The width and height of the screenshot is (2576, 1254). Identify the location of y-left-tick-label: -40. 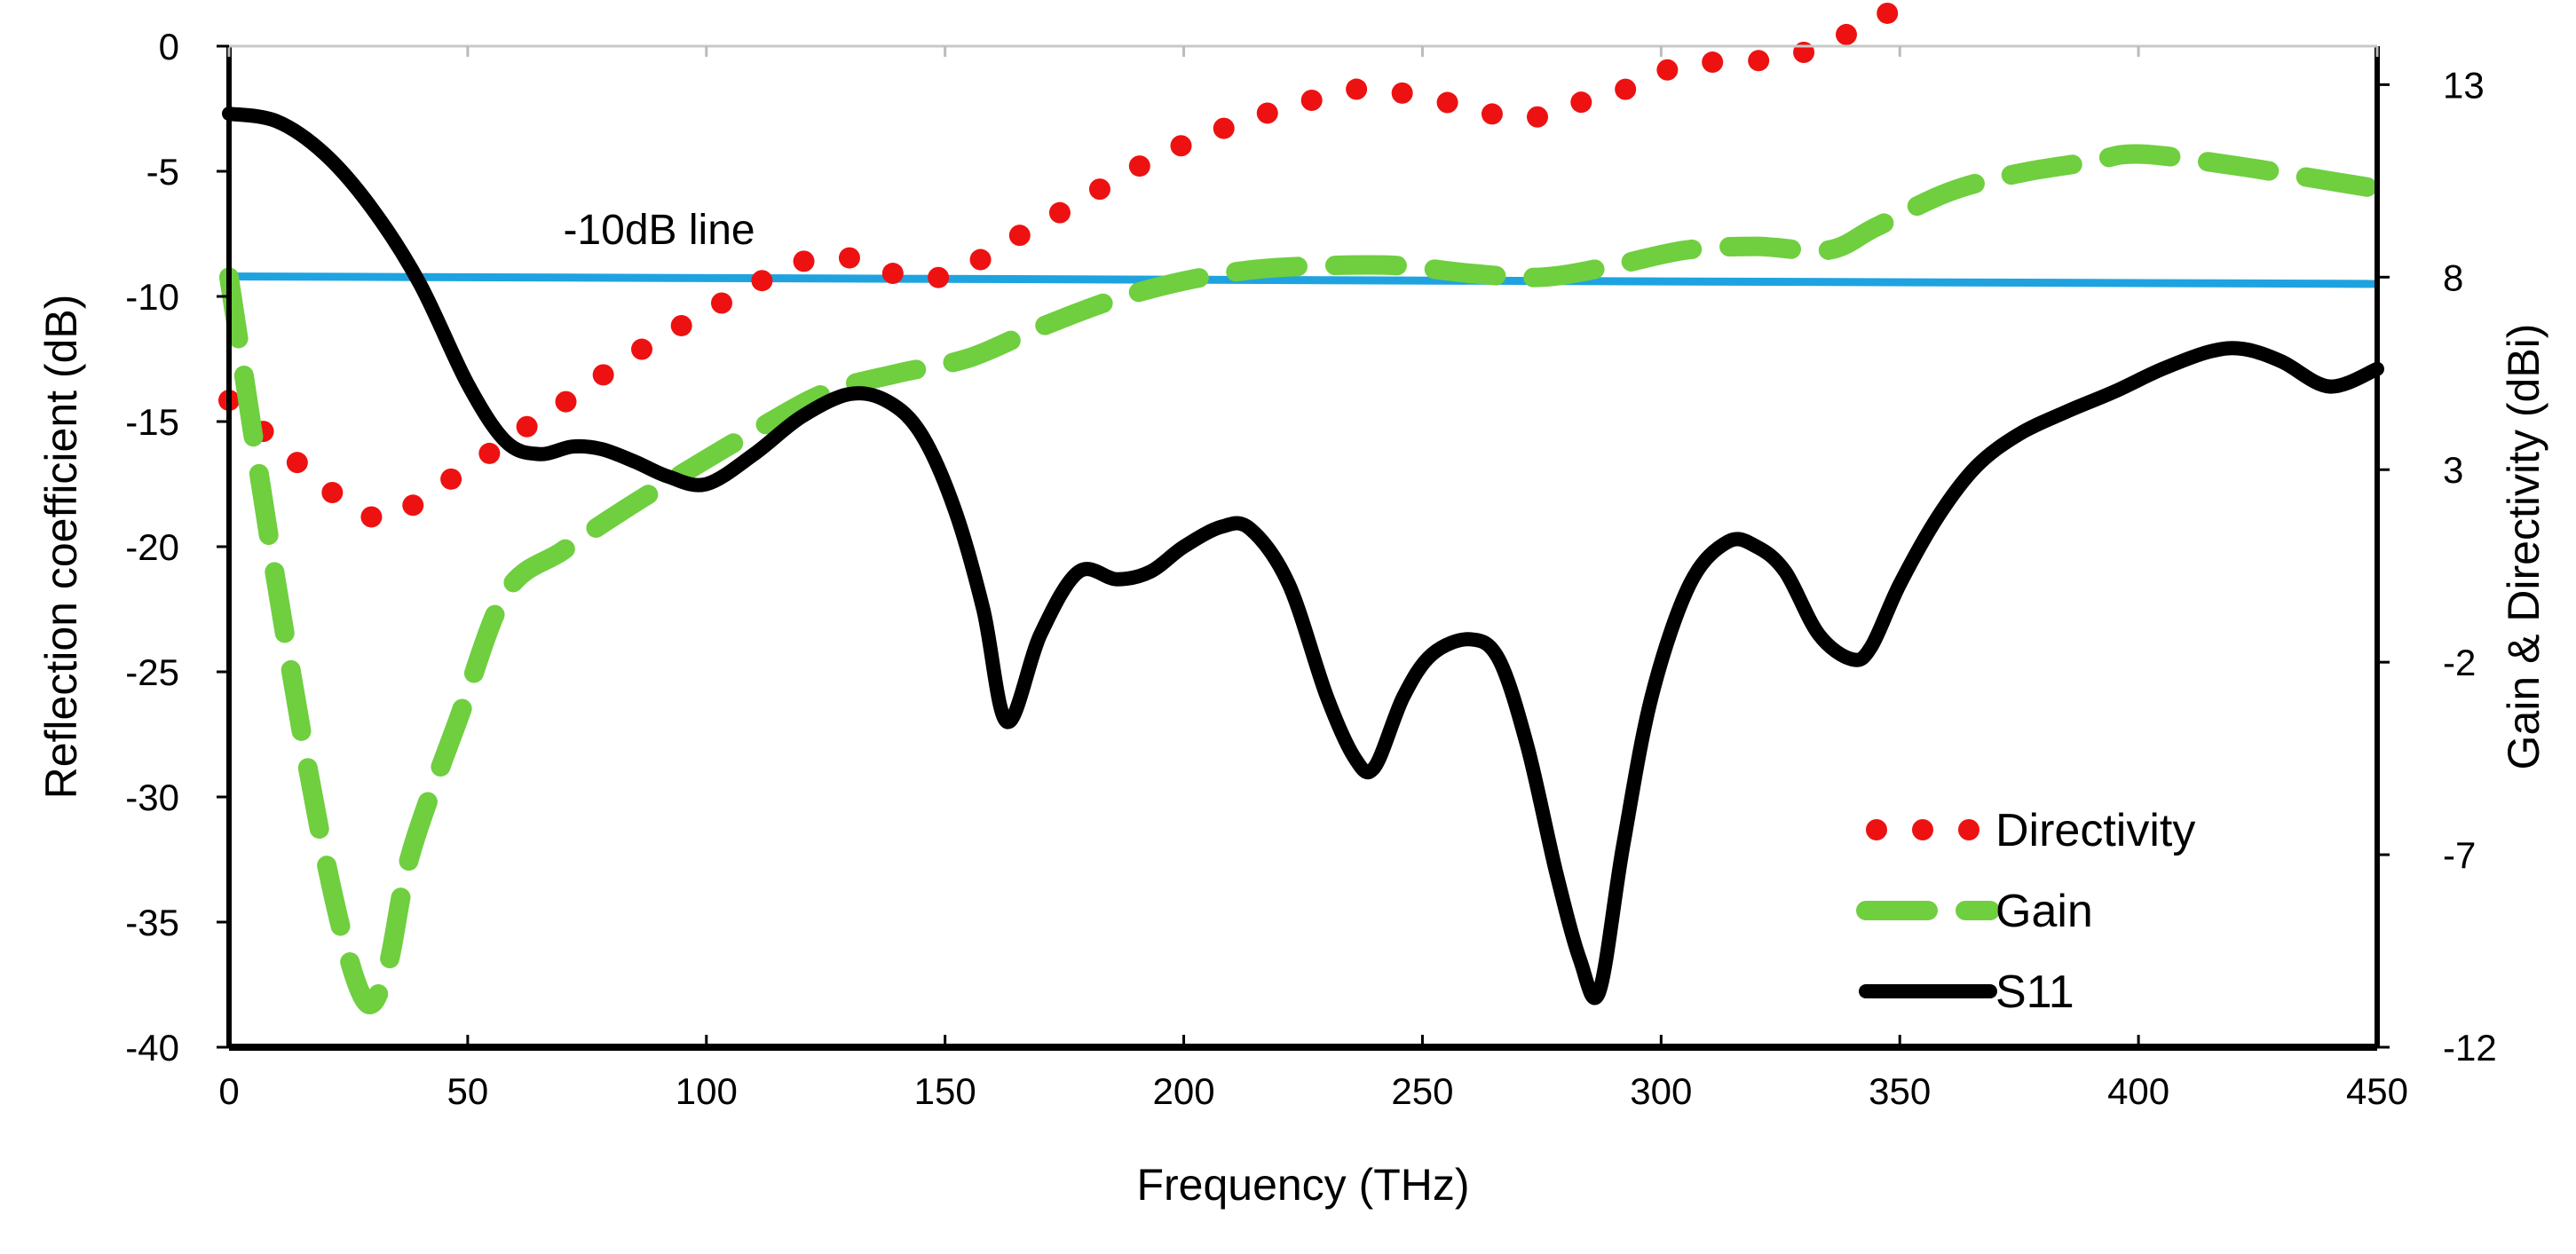
(152, 1048).